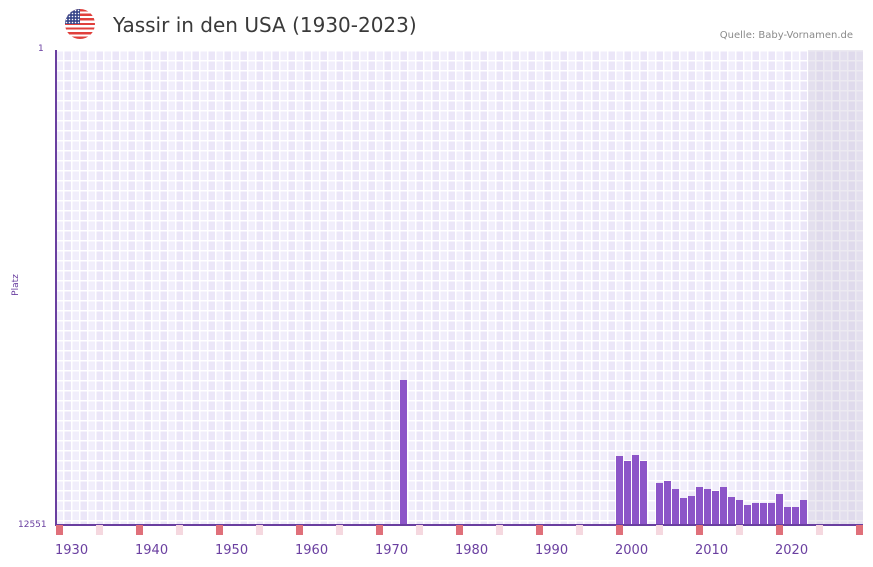 This screenshot has height=567, width=873. I want to click on bar-2005, so click(659, 504).